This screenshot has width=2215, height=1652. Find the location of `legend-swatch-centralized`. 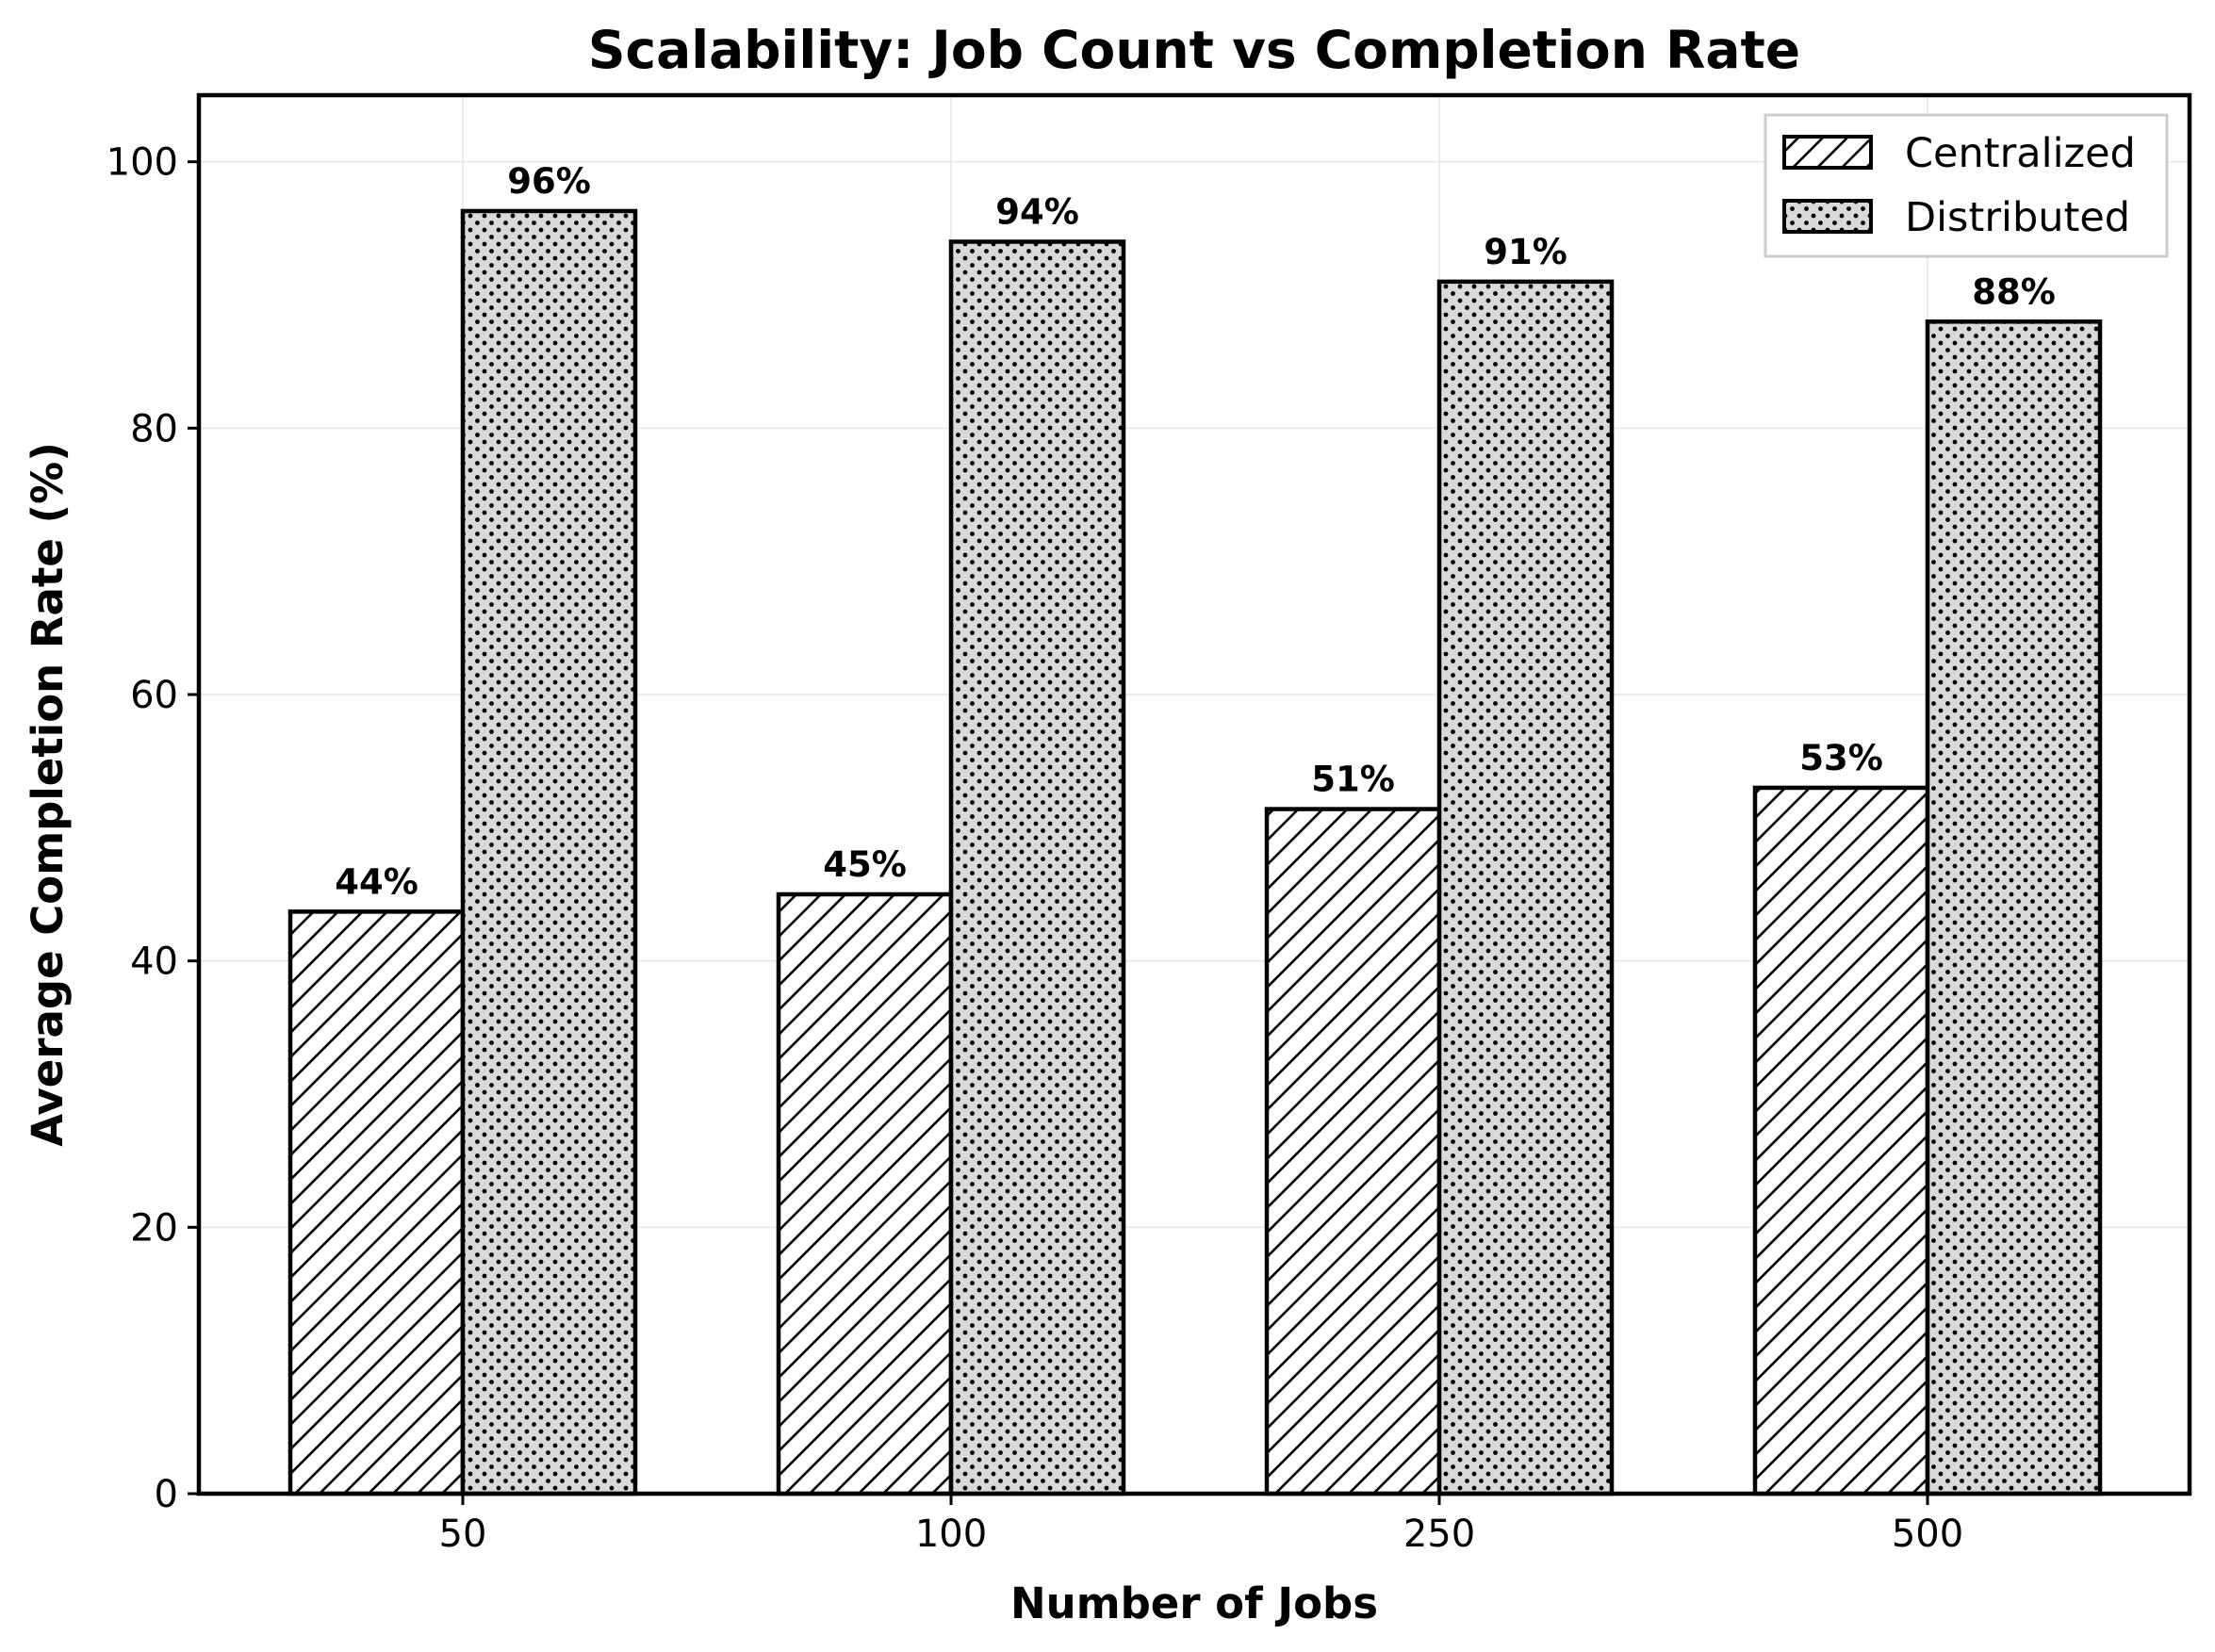

legend-swatch-centralized is located at coordinates (1827, 152).